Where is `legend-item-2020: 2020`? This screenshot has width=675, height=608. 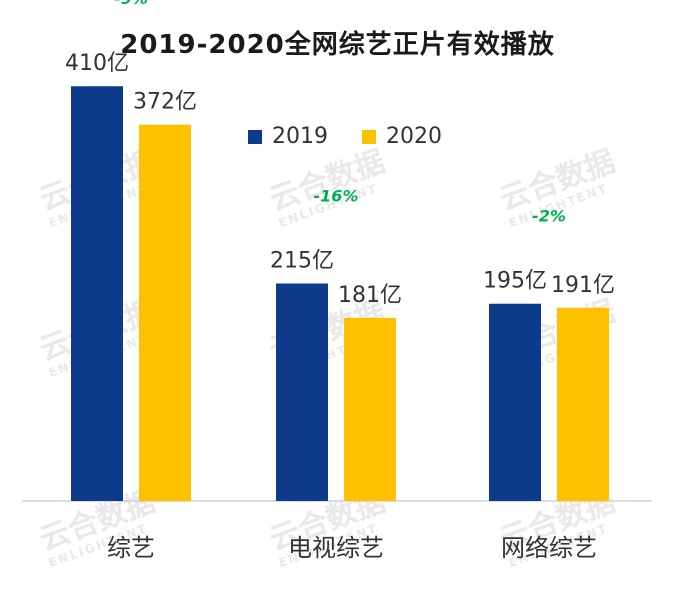
legend-item-2020: 2020 is located at coordinates (402, 136).